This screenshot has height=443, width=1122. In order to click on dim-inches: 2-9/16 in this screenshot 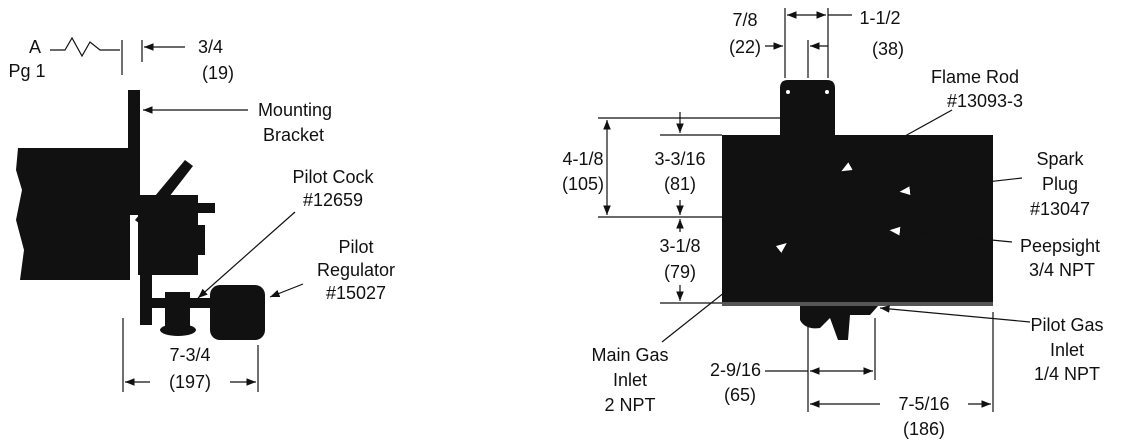, I will do `click(735, 370)`.